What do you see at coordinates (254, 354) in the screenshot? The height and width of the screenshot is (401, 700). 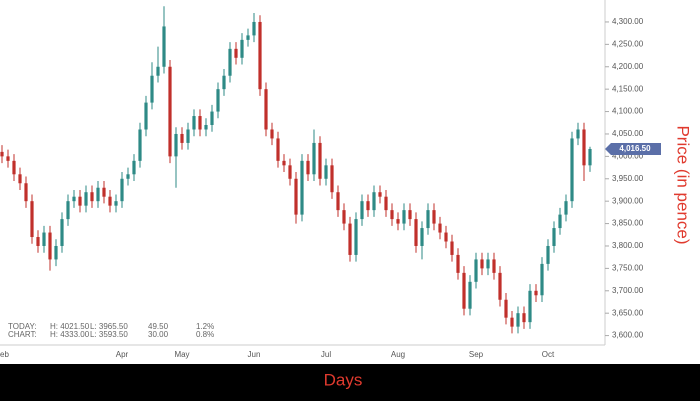 I see `x-tick-label: Jun` at bounding box center [254, 354].